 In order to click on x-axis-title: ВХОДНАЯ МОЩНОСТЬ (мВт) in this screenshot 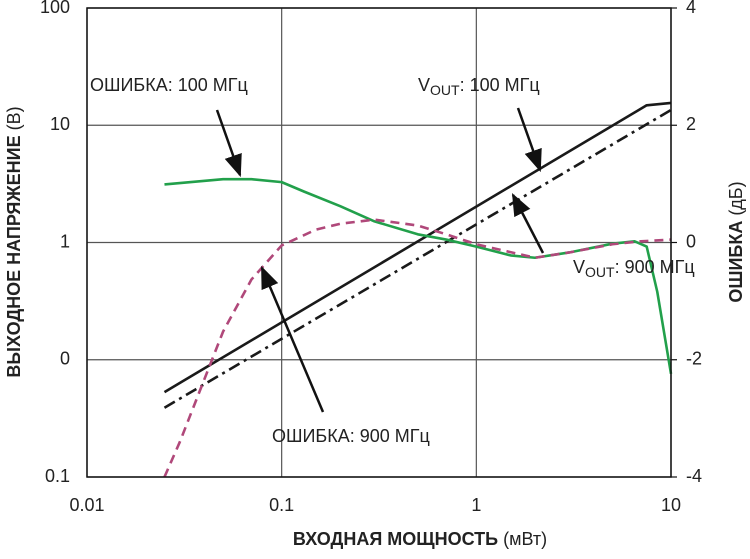, I will do `click(420, 539)`.